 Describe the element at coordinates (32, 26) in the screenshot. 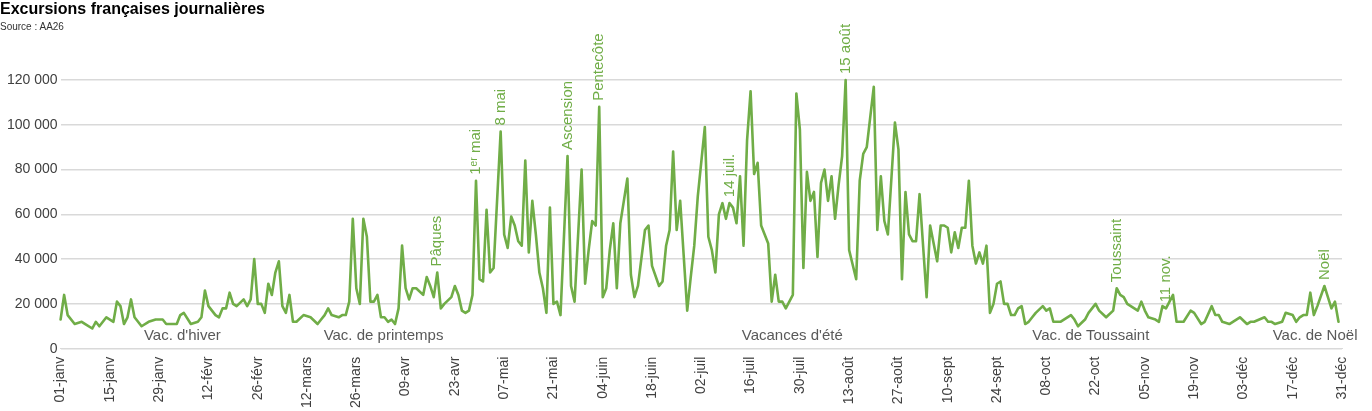

I see `source-note: Source : AA26` at that location.